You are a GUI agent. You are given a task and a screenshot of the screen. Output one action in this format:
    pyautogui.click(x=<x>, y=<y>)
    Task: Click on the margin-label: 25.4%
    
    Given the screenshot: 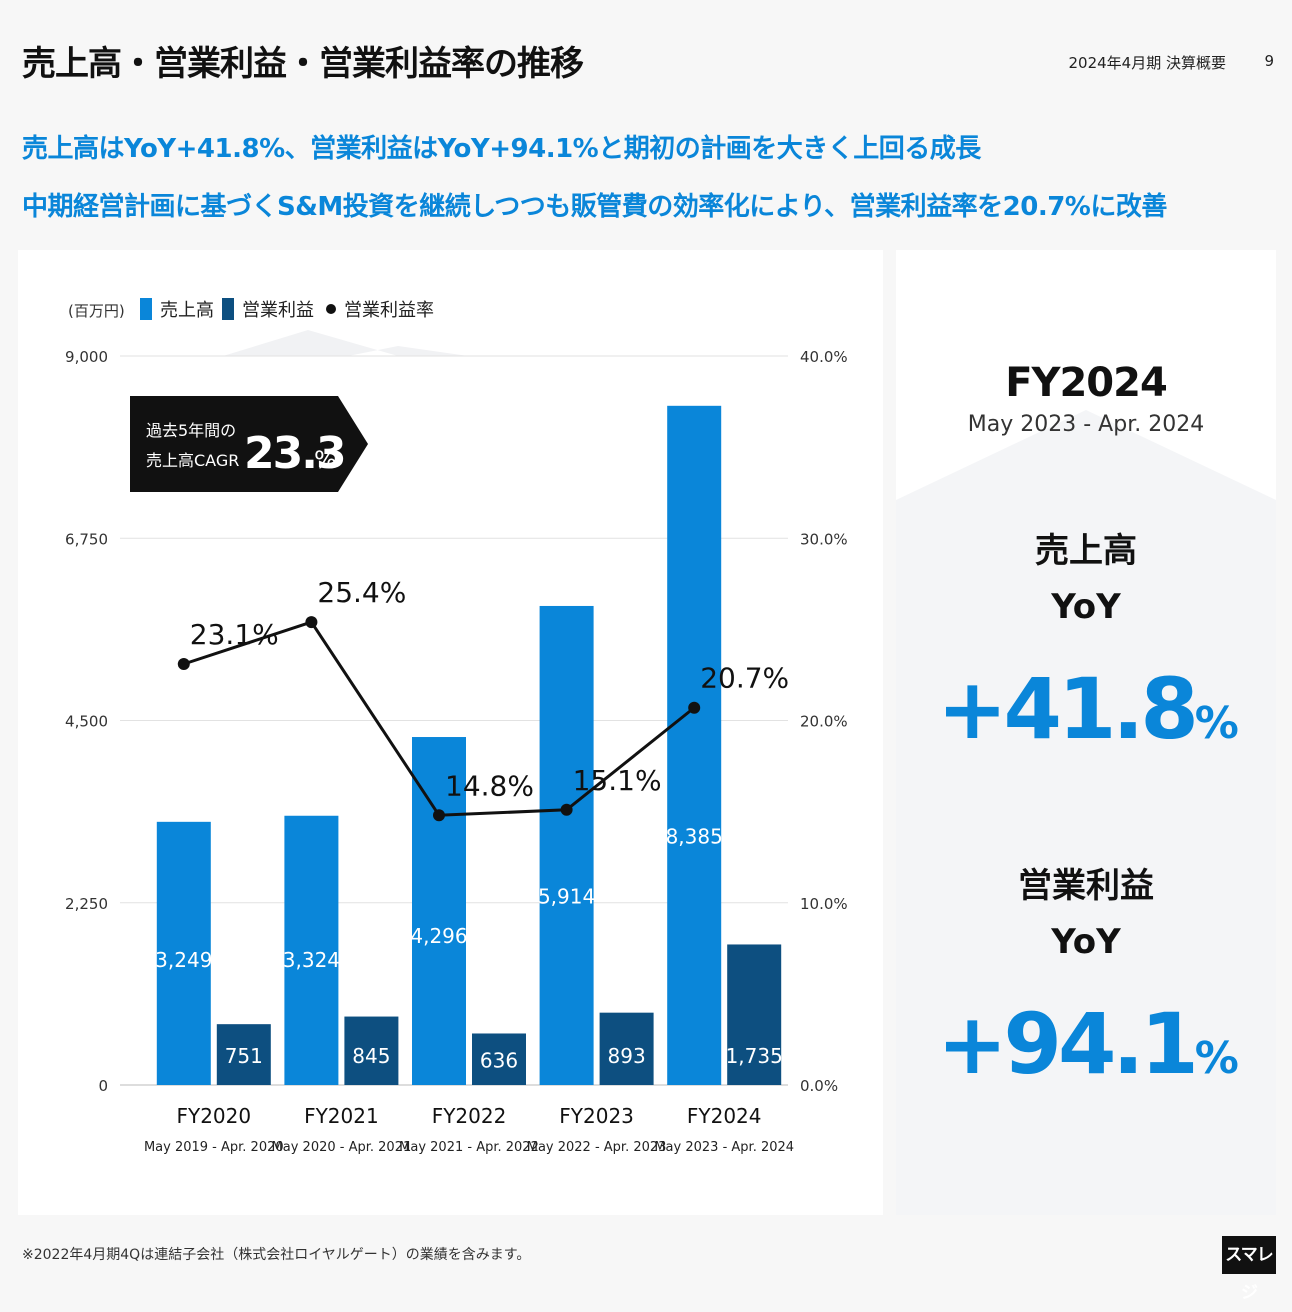 What is the action you would take?
    pyautogui.click(x=361, y=592)
    